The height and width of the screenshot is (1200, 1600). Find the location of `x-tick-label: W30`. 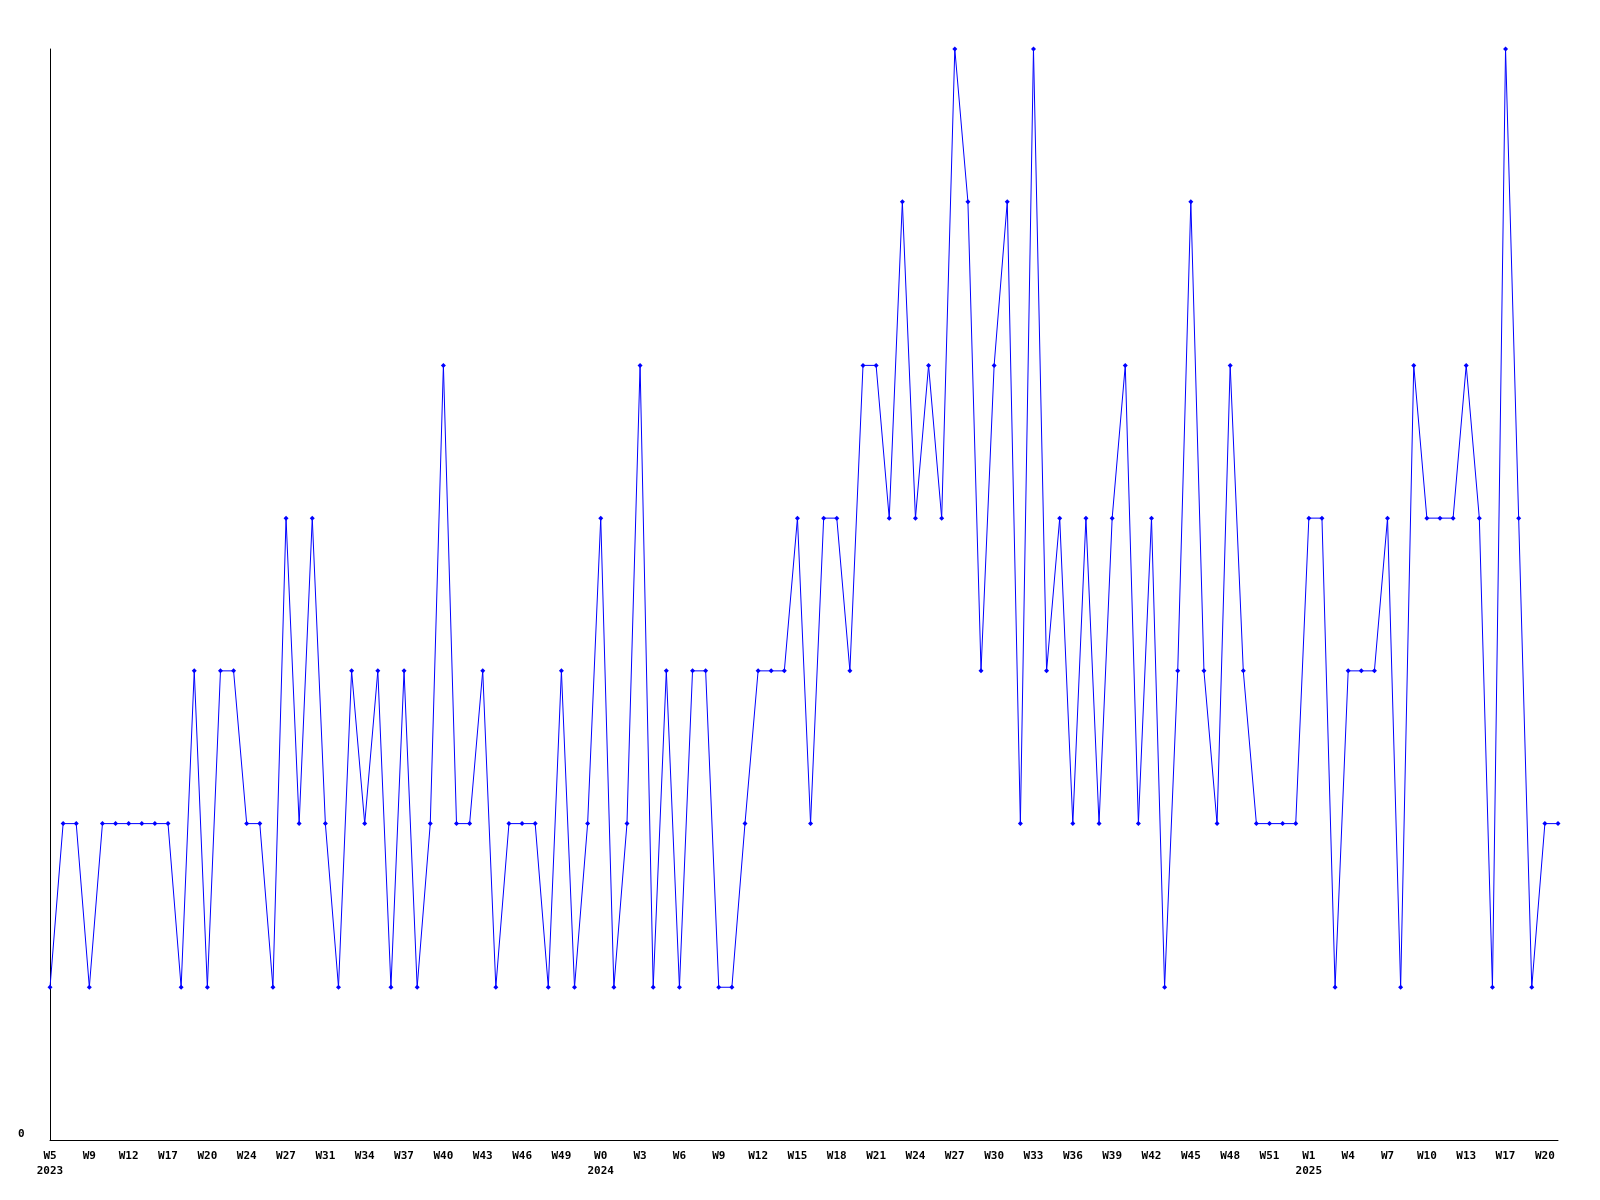

x-tick-label: W30 is located at coordinates (994, 1155).